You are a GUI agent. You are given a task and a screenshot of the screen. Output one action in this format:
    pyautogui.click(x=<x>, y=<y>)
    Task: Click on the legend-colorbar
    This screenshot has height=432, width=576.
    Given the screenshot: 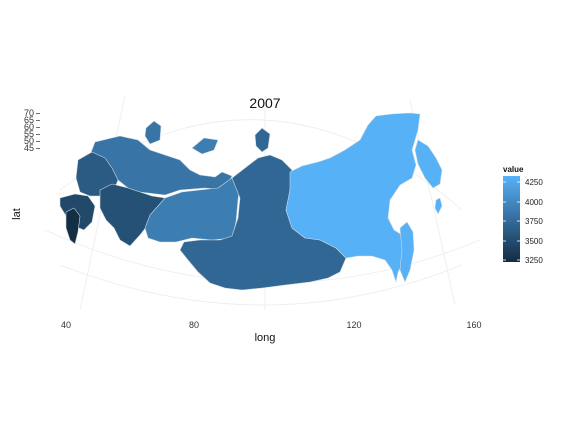 What is the action you would take?
    pyautogui.click(x=511, y=219)
    